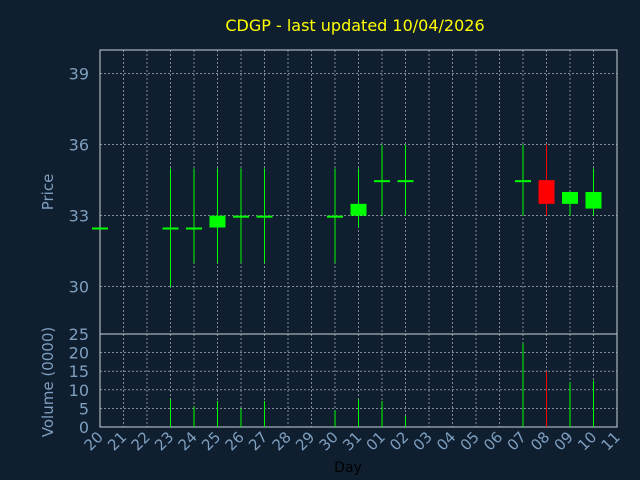  Describe the element at coordinates (354, 25) in the screenshot. I see `chart-title: CDGP - last updated 10/04/2026` at that location.